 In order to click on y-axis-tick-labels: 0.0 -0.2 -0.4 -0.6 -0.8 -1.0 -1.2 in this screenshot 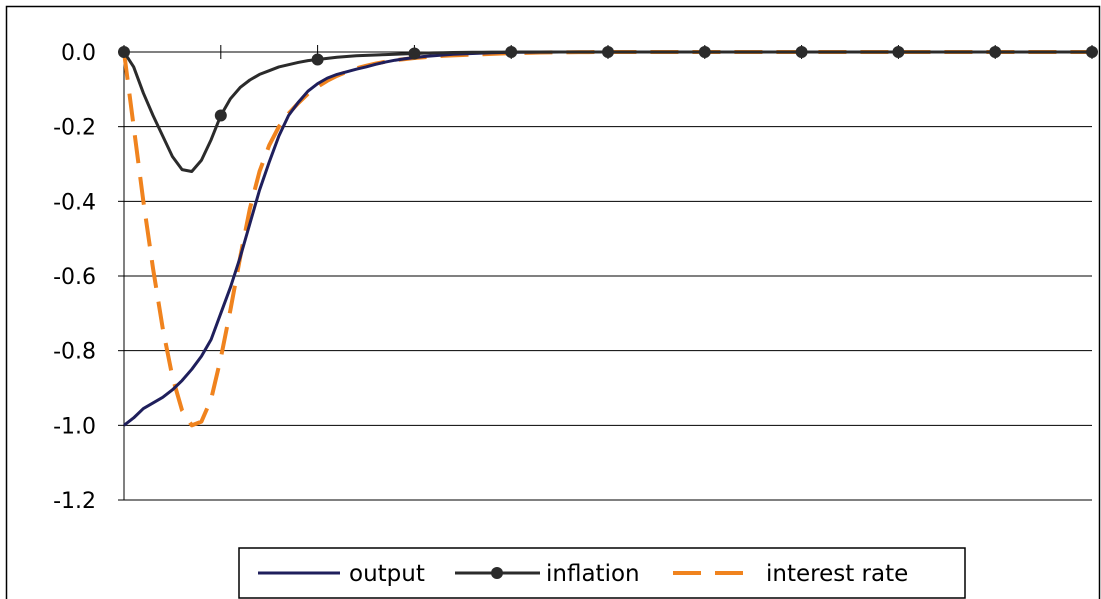, I will do `click(74, 277)`.